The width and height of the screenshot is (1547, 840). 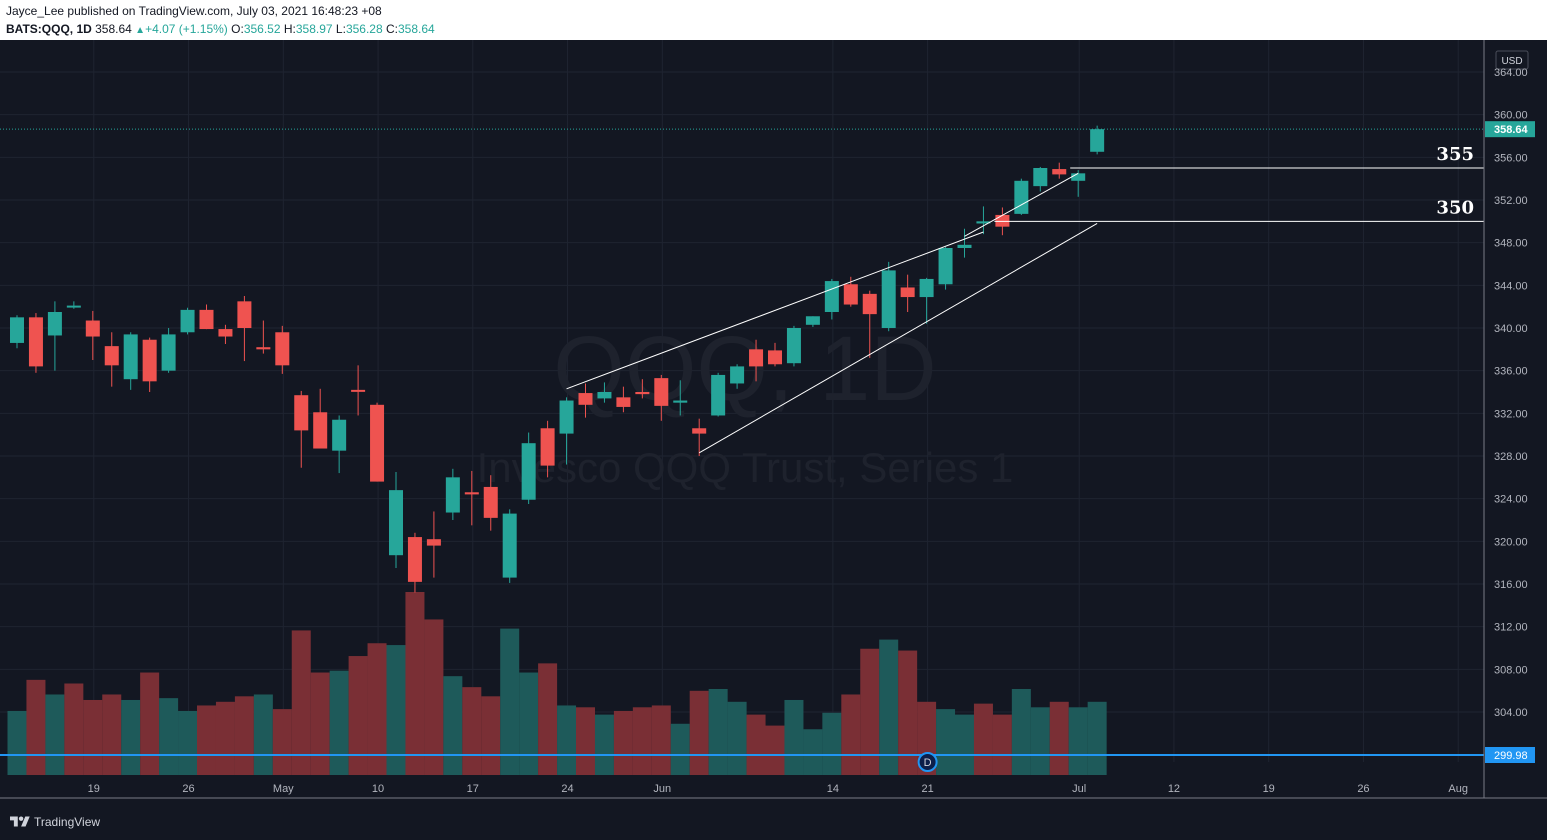 I want to click on y-tick-label: 344.00, so click(x=1511, y=286).